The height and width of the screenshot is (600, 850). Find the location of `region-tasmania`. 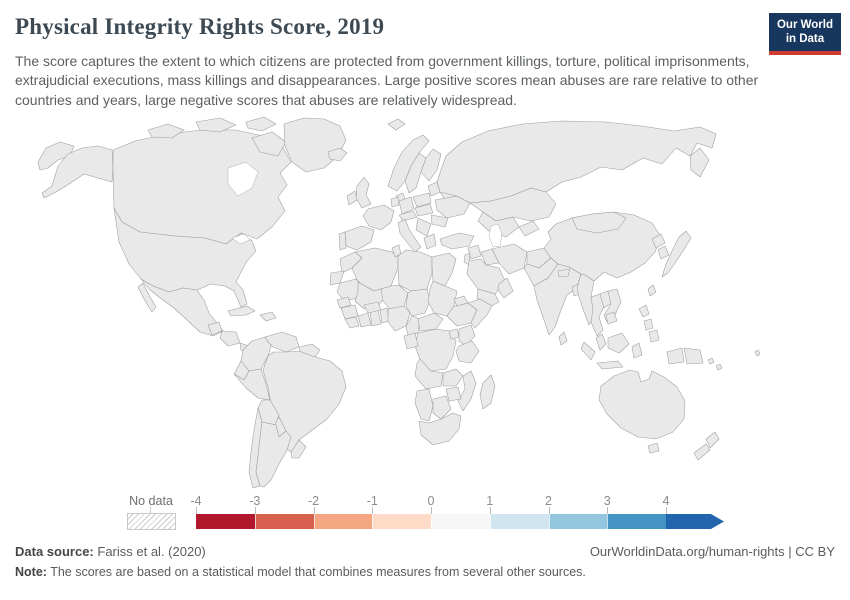

region-tasmania is located at coordinates (653, 448).